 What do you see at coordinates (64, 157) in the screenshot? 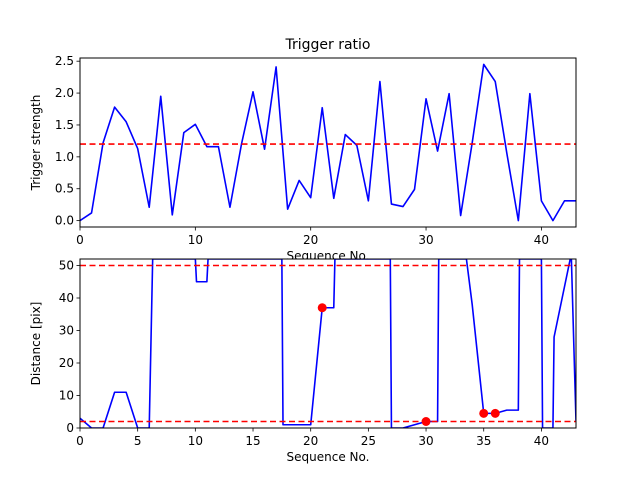
I see `y-tick-label: 1.0` at bounding box center [64, 157].